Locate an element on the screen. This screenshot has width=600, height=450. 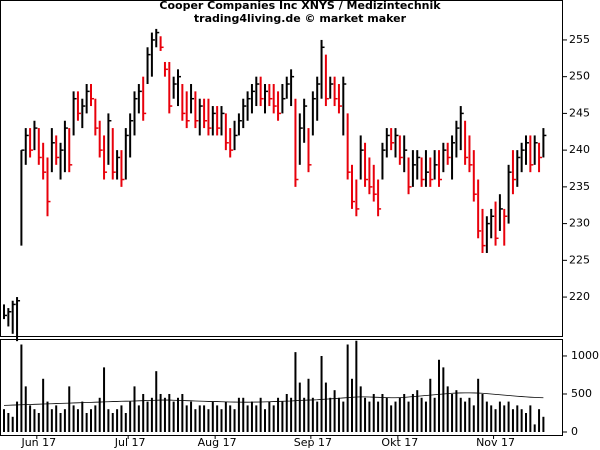
y-tick-label: 1000 is located at coordinates (585, 355).